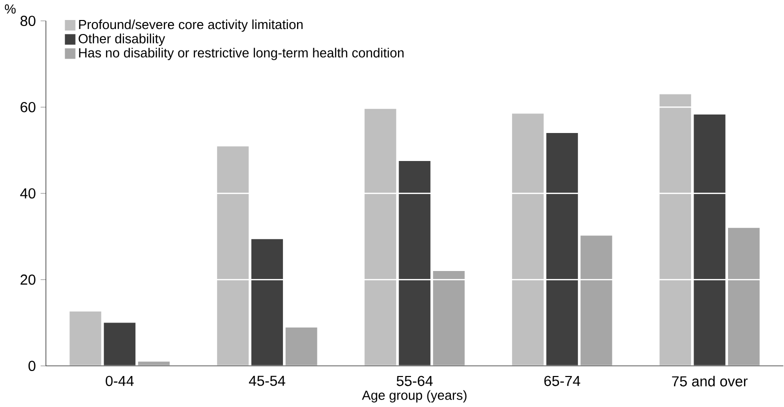  Describe the element at coordinates (28, 107) in the screenshot. I see `y-tick-label: 60` at that location.